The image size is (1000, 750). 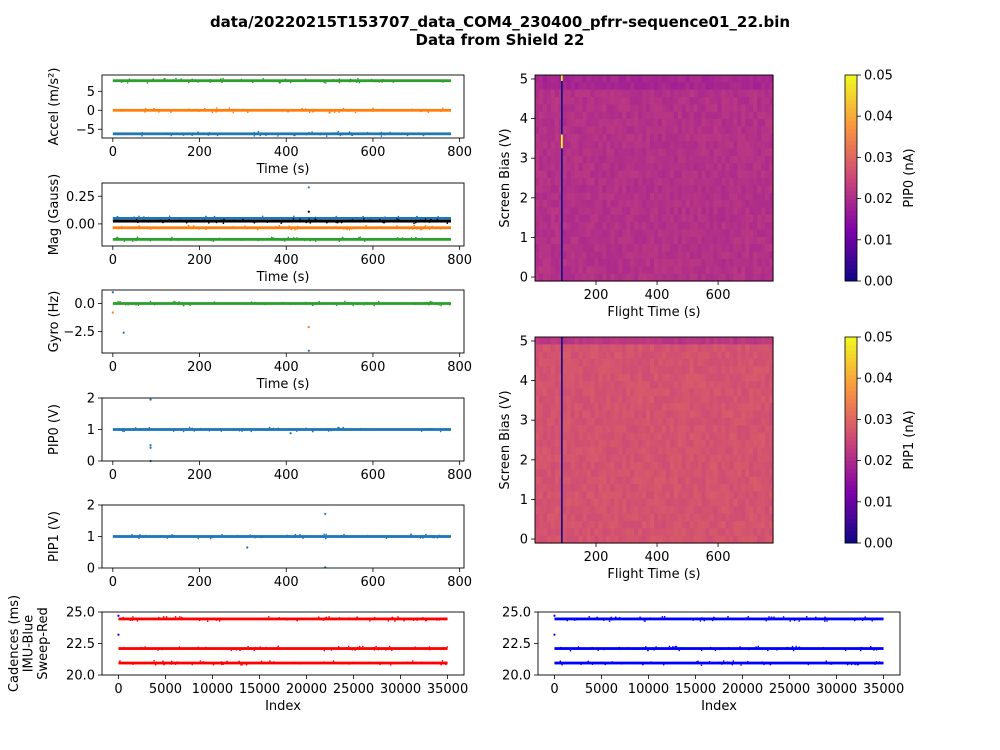 What do you see at coordinates (290, 433) in the screenshot?
I see `outlier-point` at bounding box center [290, 433].